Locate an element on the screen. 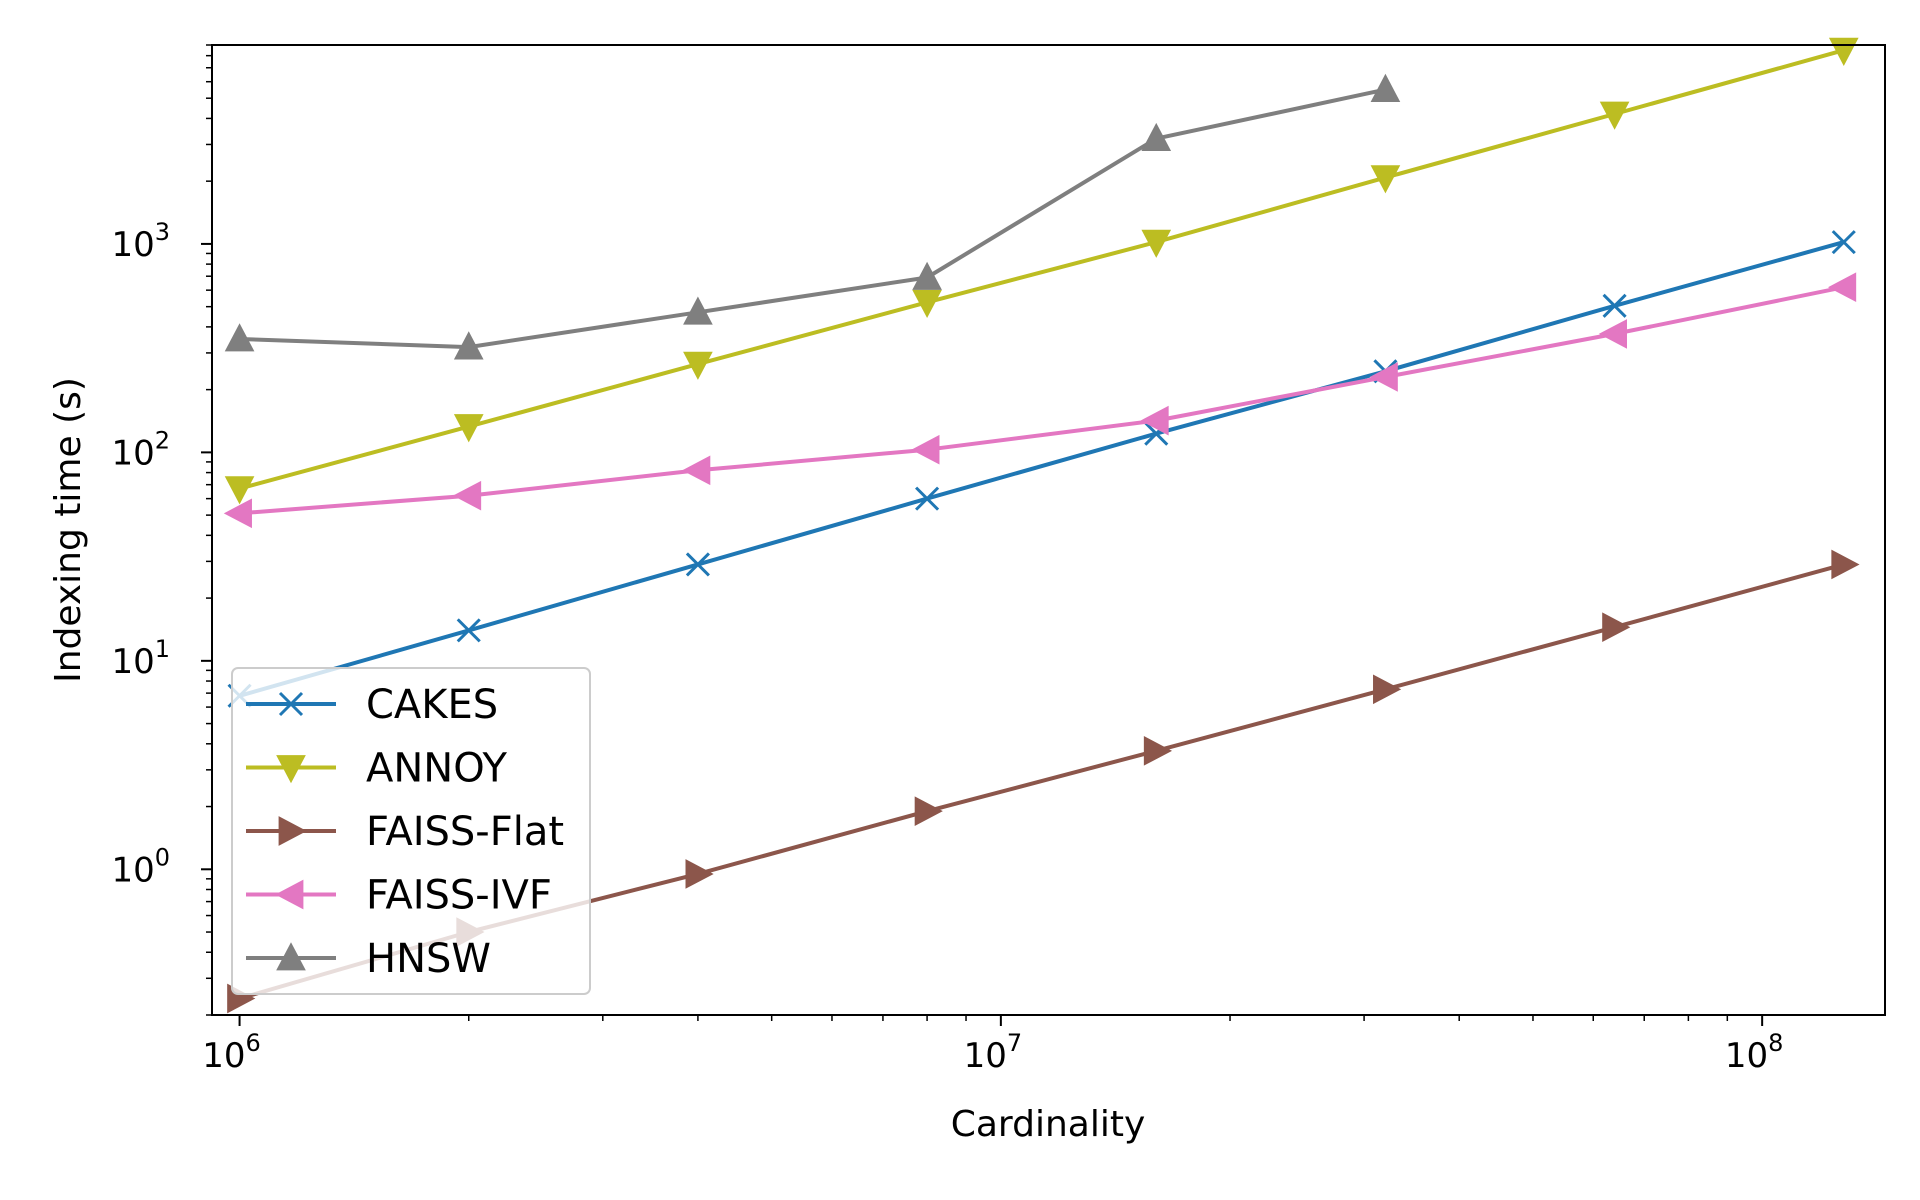  legend-label: FAISS-IVF is located at coordinates (459, 896).